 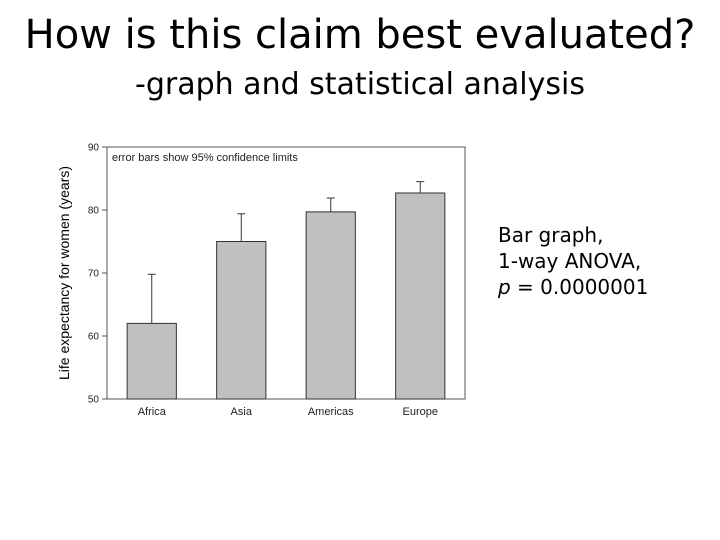 What do you see at coordinates (420, 412) in the screenshot?
I see `x-tick-label: Europe` at bounding box center [420, 412].